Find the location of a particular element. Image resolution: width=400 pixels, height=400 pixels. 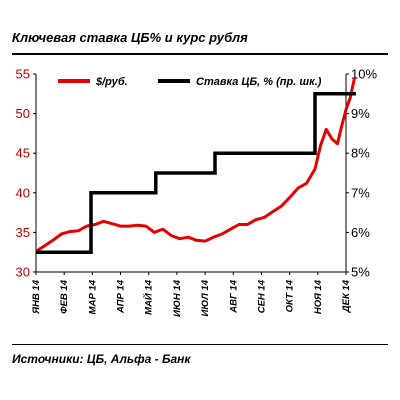

y-left-tick-label: 35 is located at coordinates (23, 232).